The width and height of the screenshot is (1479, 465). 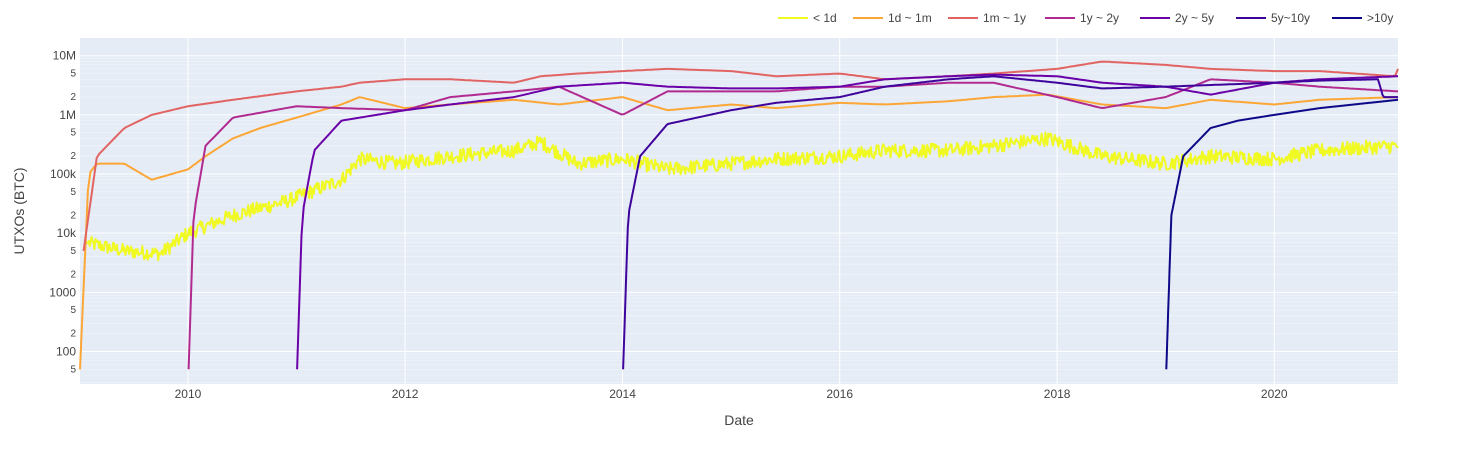 What do you see at coordinates (1004, 18) in the screenshot?
I see `legend-label: 1m ~ 1y` at bounding box center [1004, 18].